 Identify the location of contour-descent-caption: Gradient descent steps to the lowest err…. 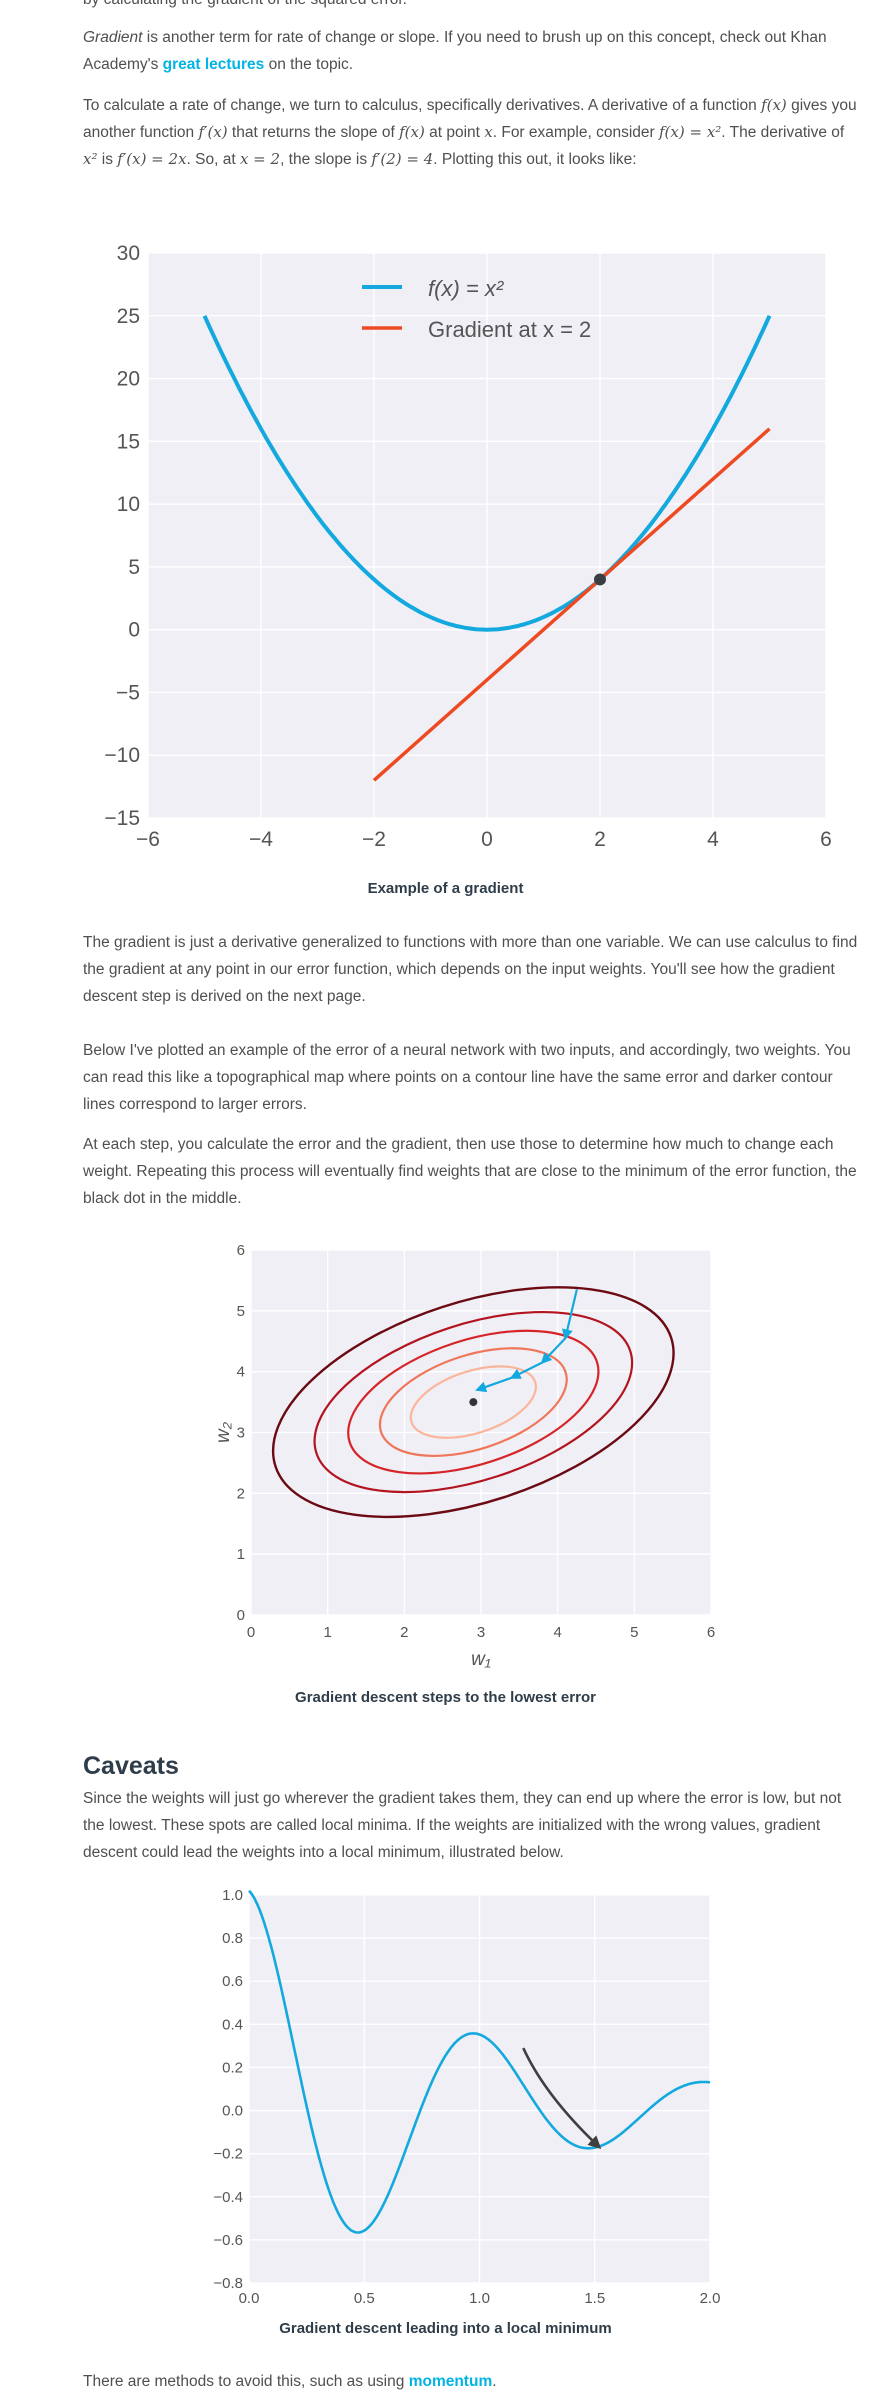
(445, 1697).